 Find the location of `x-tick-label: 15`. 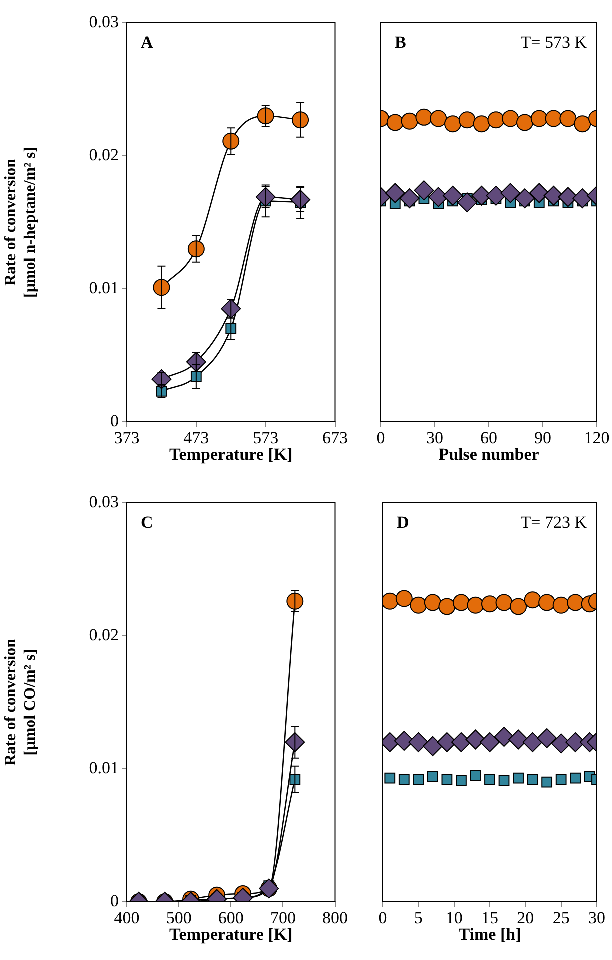

x-tick-label: 15 is located at coordinates (490, 918).